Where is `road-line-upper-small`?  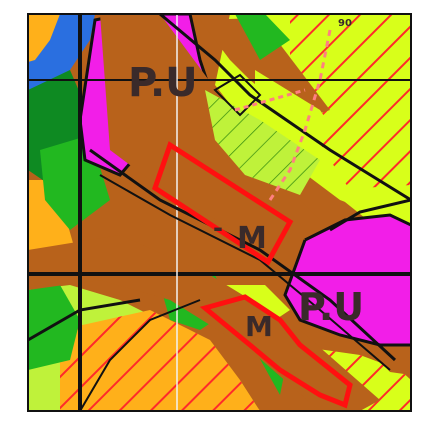
road-line-upper-small is located at coordinates (237, 95).